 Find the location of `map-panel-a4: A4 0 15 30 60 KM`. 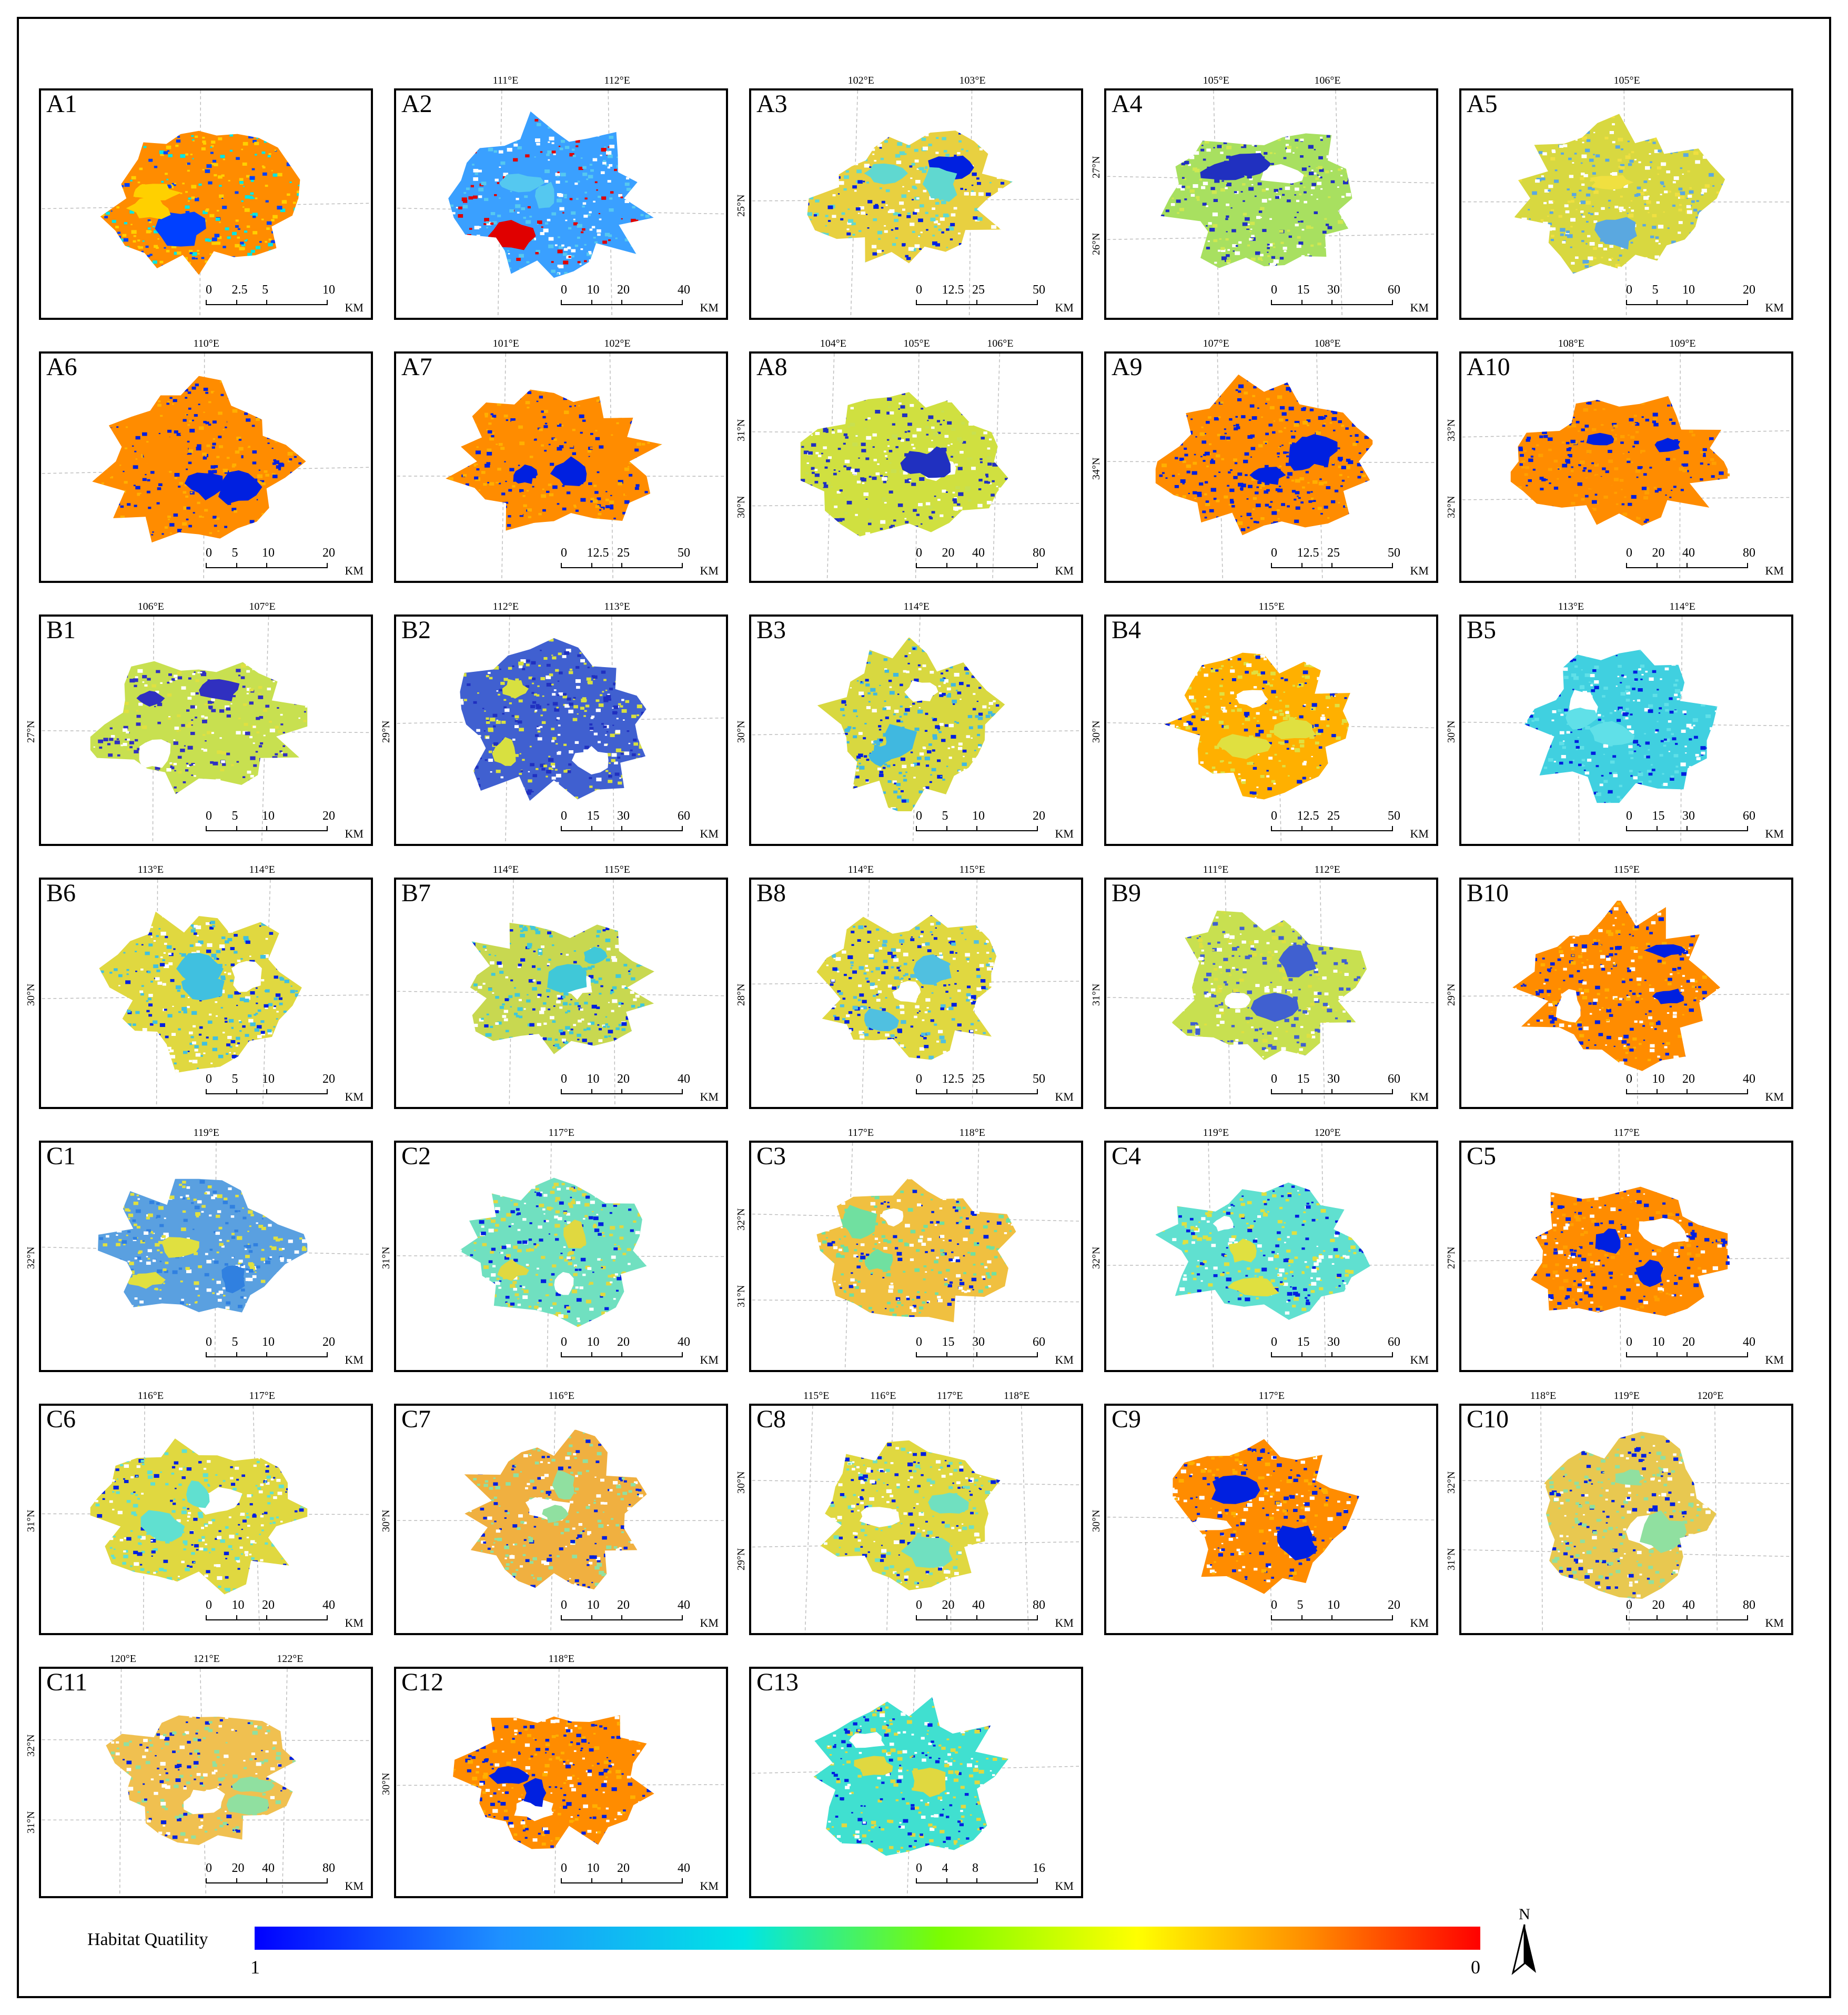

map-panel-a4: A4 0 15 30 60 KM is located at coordinates (1271, 204).